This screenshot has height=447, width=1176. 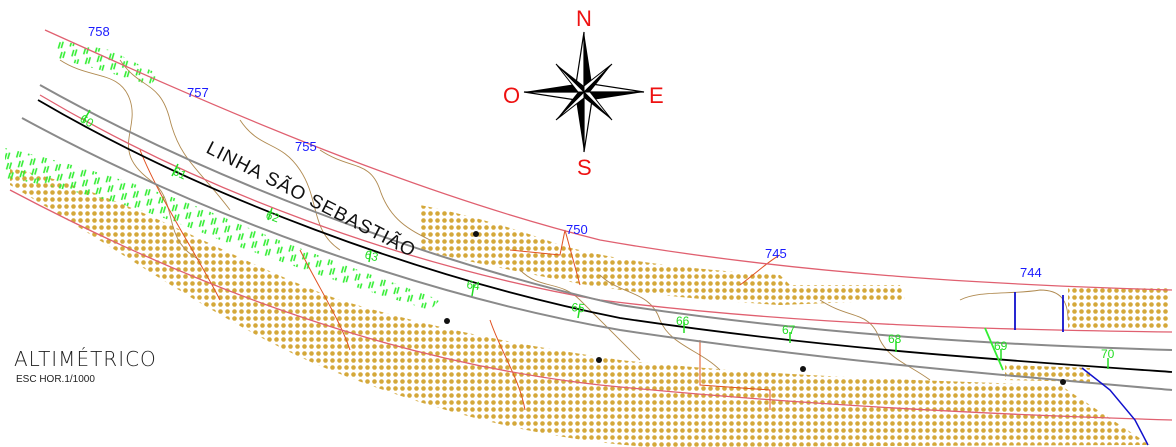 I want to click on map-title: ALTIMÉTRICO, so click(x=85, y=359).